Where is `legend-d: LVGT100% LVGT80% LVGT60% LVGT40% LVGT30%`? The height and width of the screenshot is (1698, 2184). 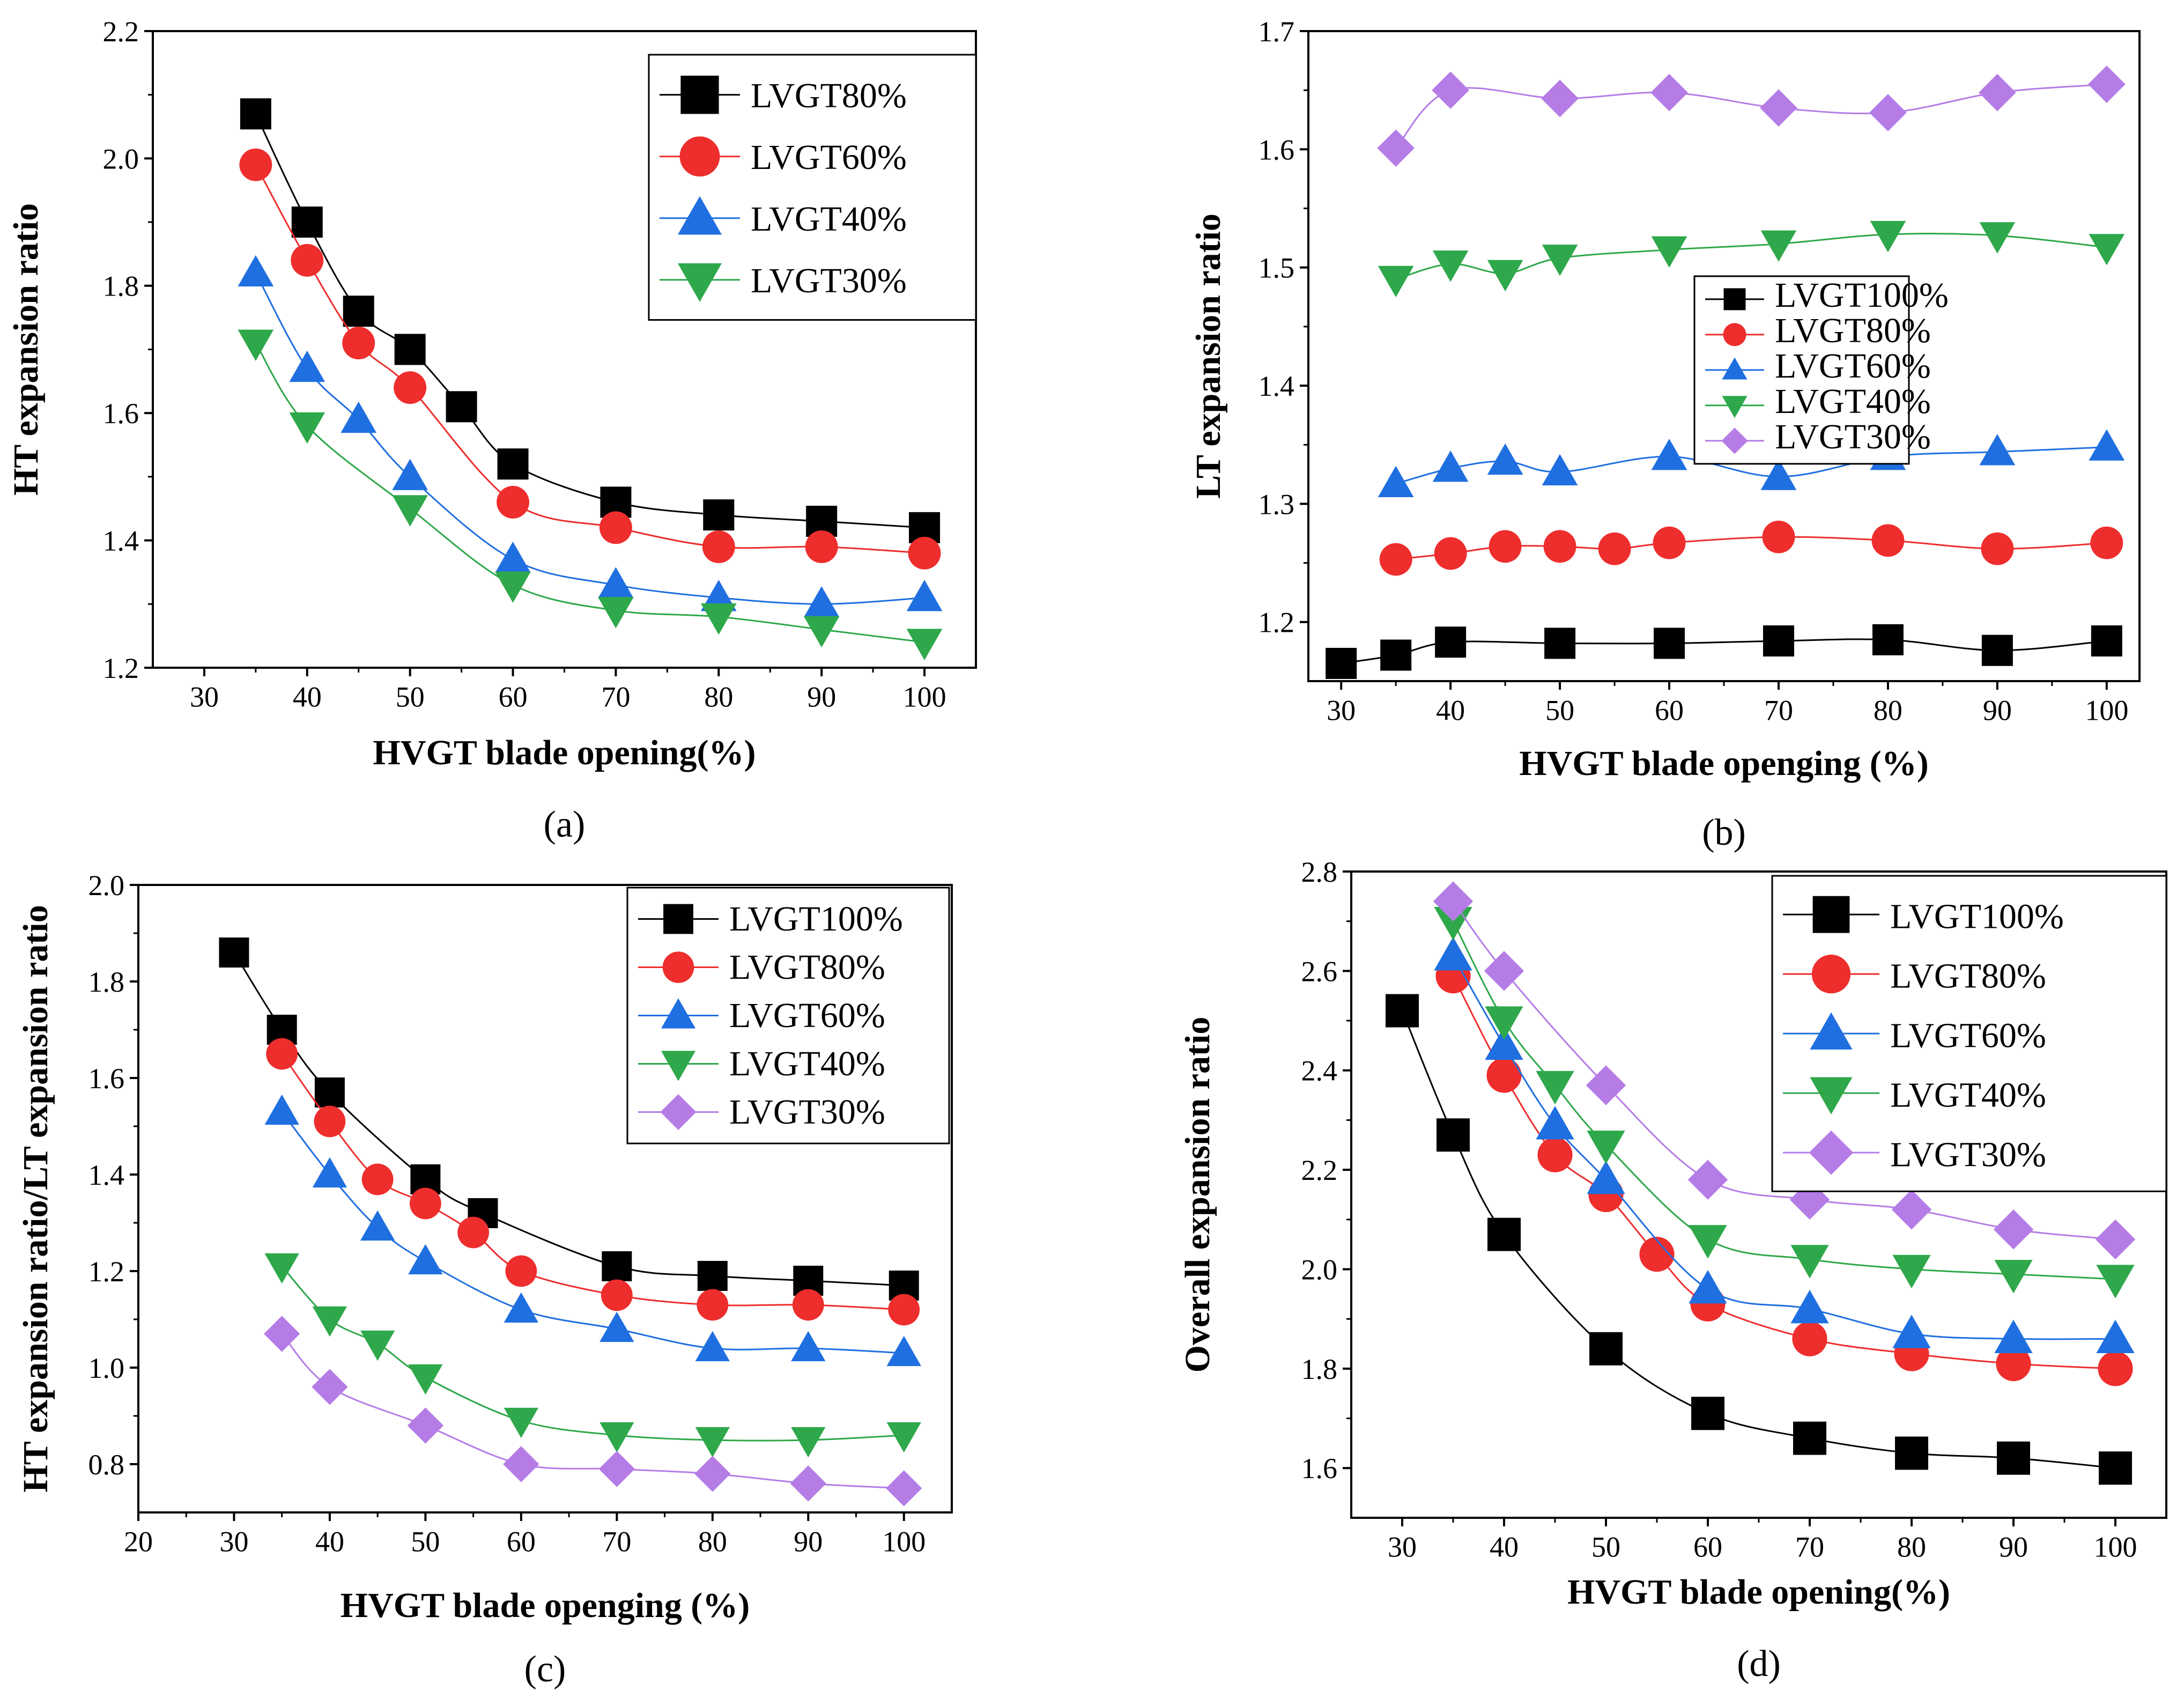
legend-d: LVGT100% LVGT80% LVGT60% LVGT40% LVGT30% is located at coordinates (1969, 1033).